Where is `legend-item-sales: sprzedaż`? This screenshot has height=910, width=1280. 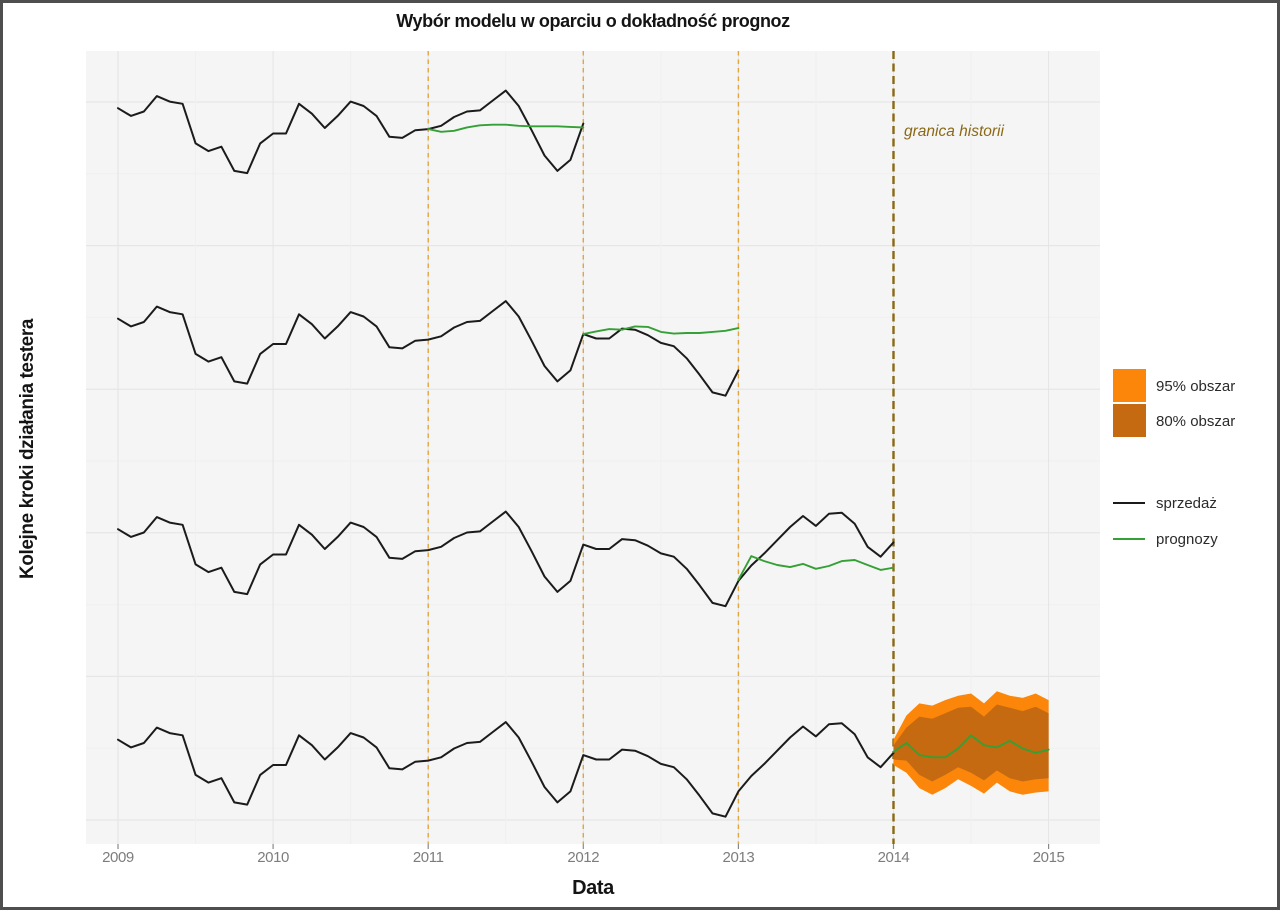 legend-item-sales: sprzedaż is located at coordinates (1193, 503).